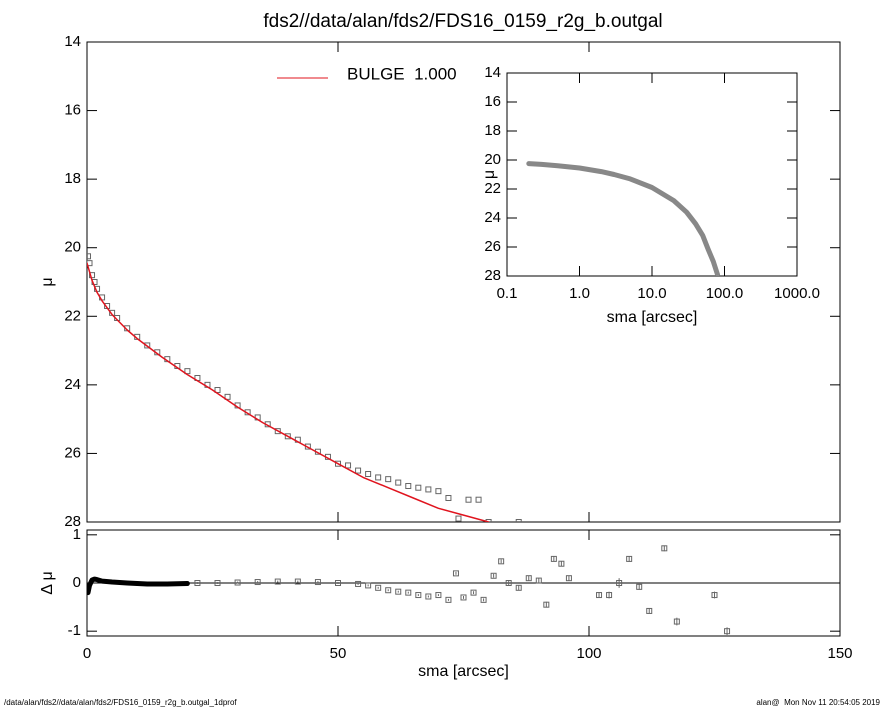 The width and height of the screenshot is (885, 708). What do you see at coordinates (797, 293) in the screenshot?
I see `x-tick-label: 1000.0` at bounding box center [797, 293].